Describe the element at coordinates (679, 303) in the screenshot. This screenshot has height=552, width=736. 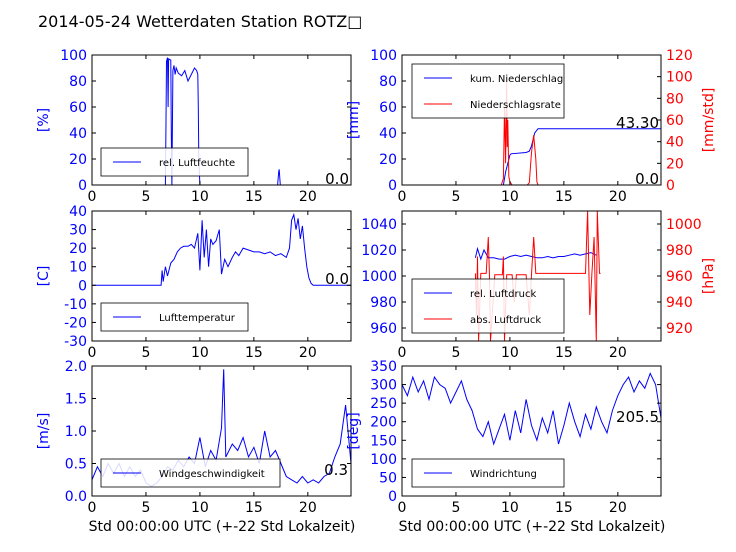
I see `y-right-tick-label: 940` at that location.